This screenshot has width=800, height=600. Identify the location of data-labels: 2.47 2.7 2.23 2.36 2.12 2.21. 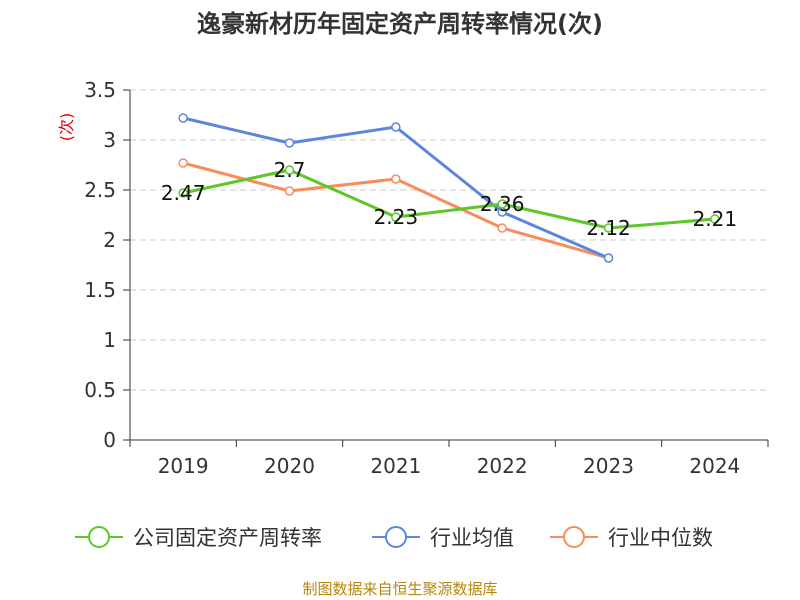
(449, 199).